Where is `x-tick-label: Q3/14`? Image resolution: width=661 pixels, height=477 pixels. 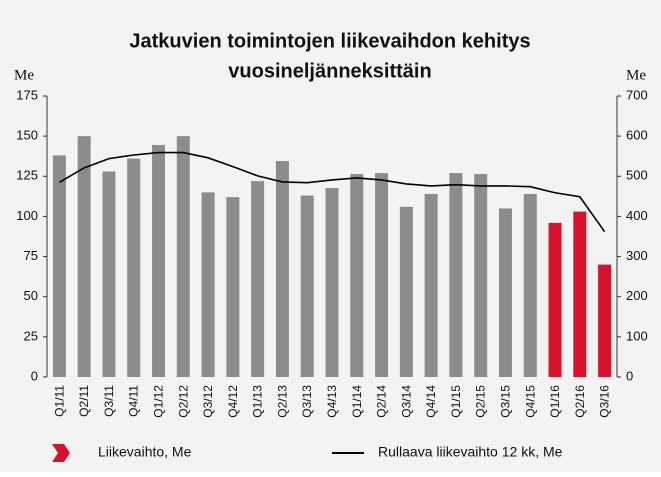 x-tick-label: Q3/14 is located at coordinates (406, 401).